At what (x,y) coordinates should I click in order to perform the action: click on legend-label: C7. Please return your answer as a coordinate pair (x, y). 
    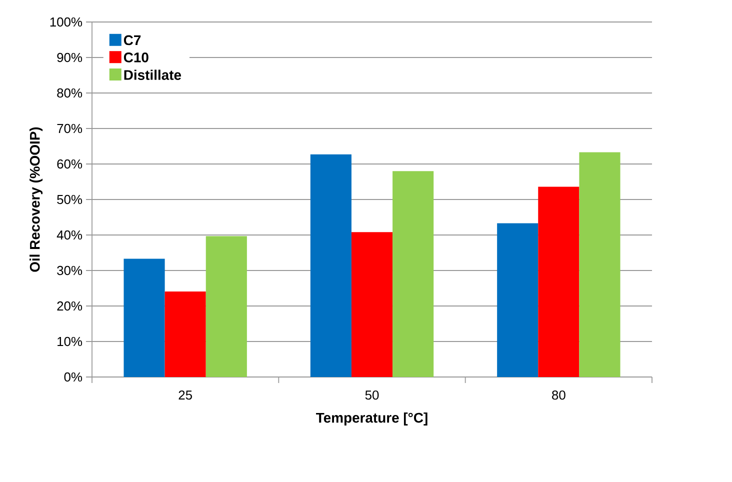
    Looking at the image, I should click on (132, 40).